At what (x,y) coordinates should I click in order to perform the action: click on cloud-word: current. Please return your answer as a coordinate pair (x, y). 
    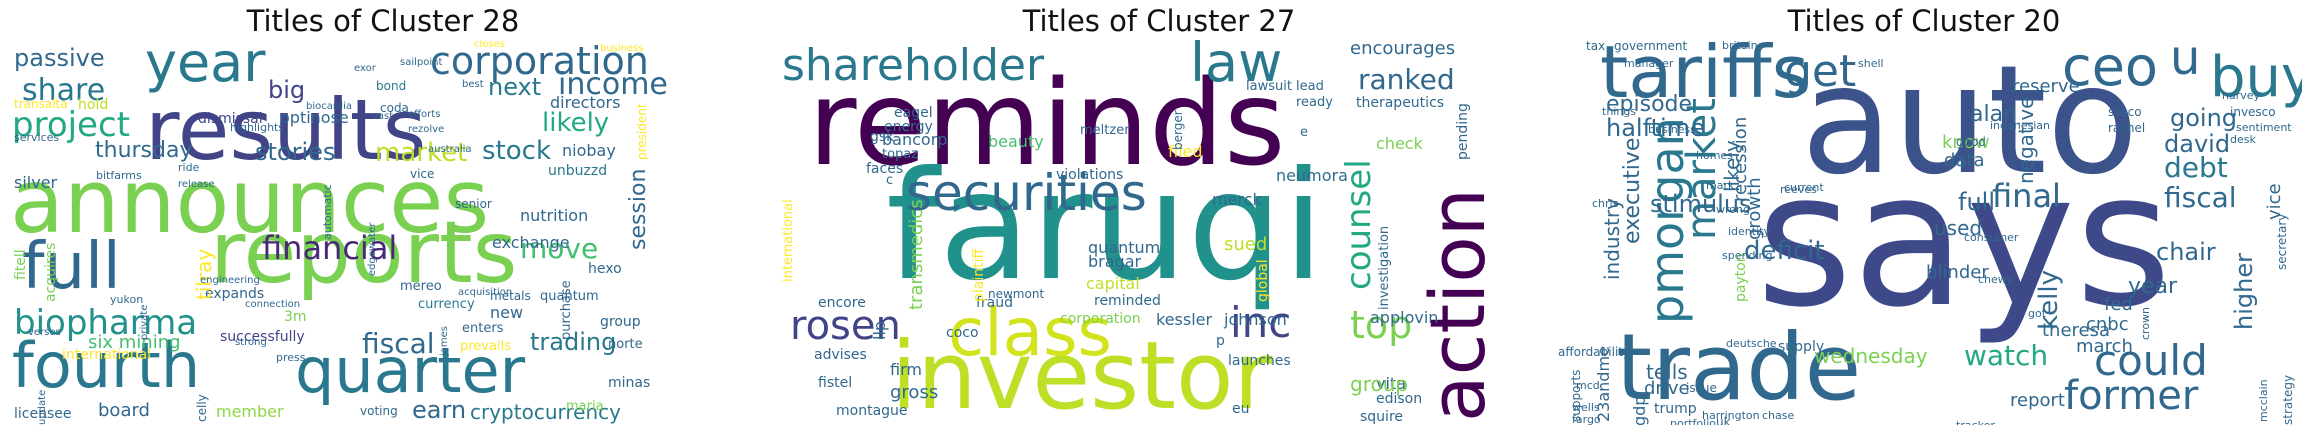
    Looking at the image, I should click on (1804, 187).